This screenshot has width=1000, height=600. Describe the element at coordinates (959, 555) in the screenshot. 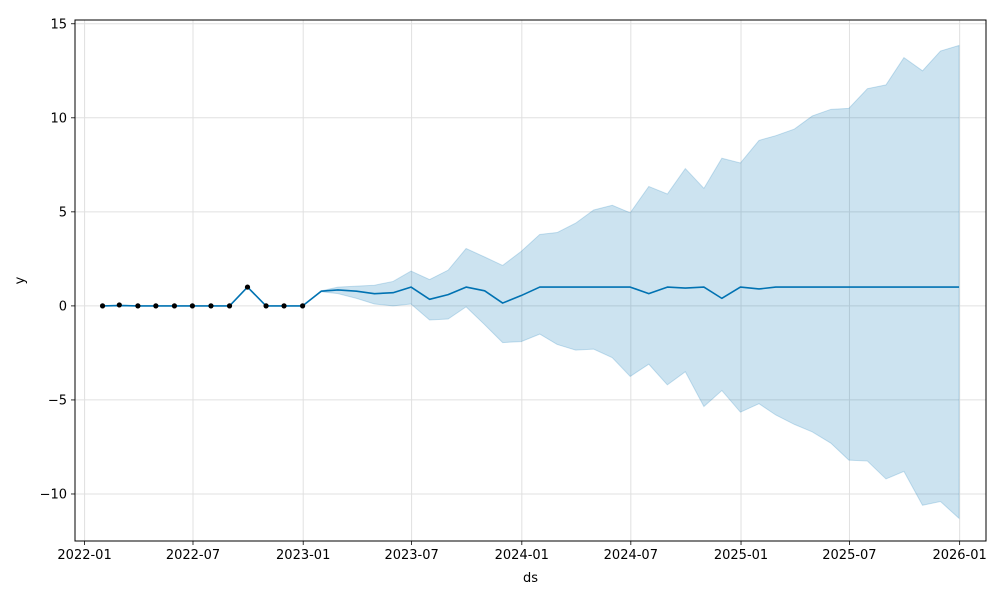

I see `x-tick-label: 2026-01` at that location.